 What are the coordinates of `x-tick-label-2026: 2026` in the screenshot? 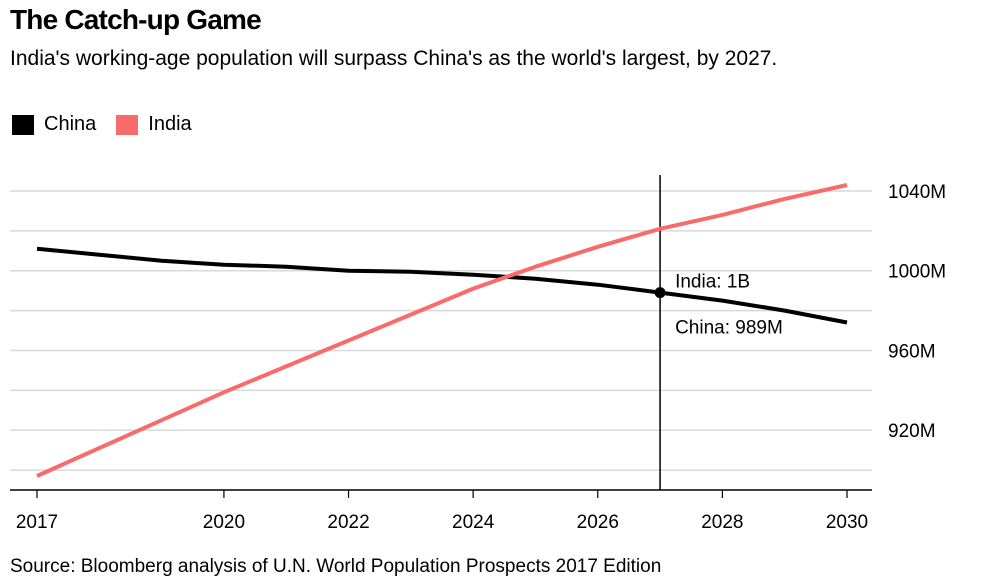 It's located at (598, 522).